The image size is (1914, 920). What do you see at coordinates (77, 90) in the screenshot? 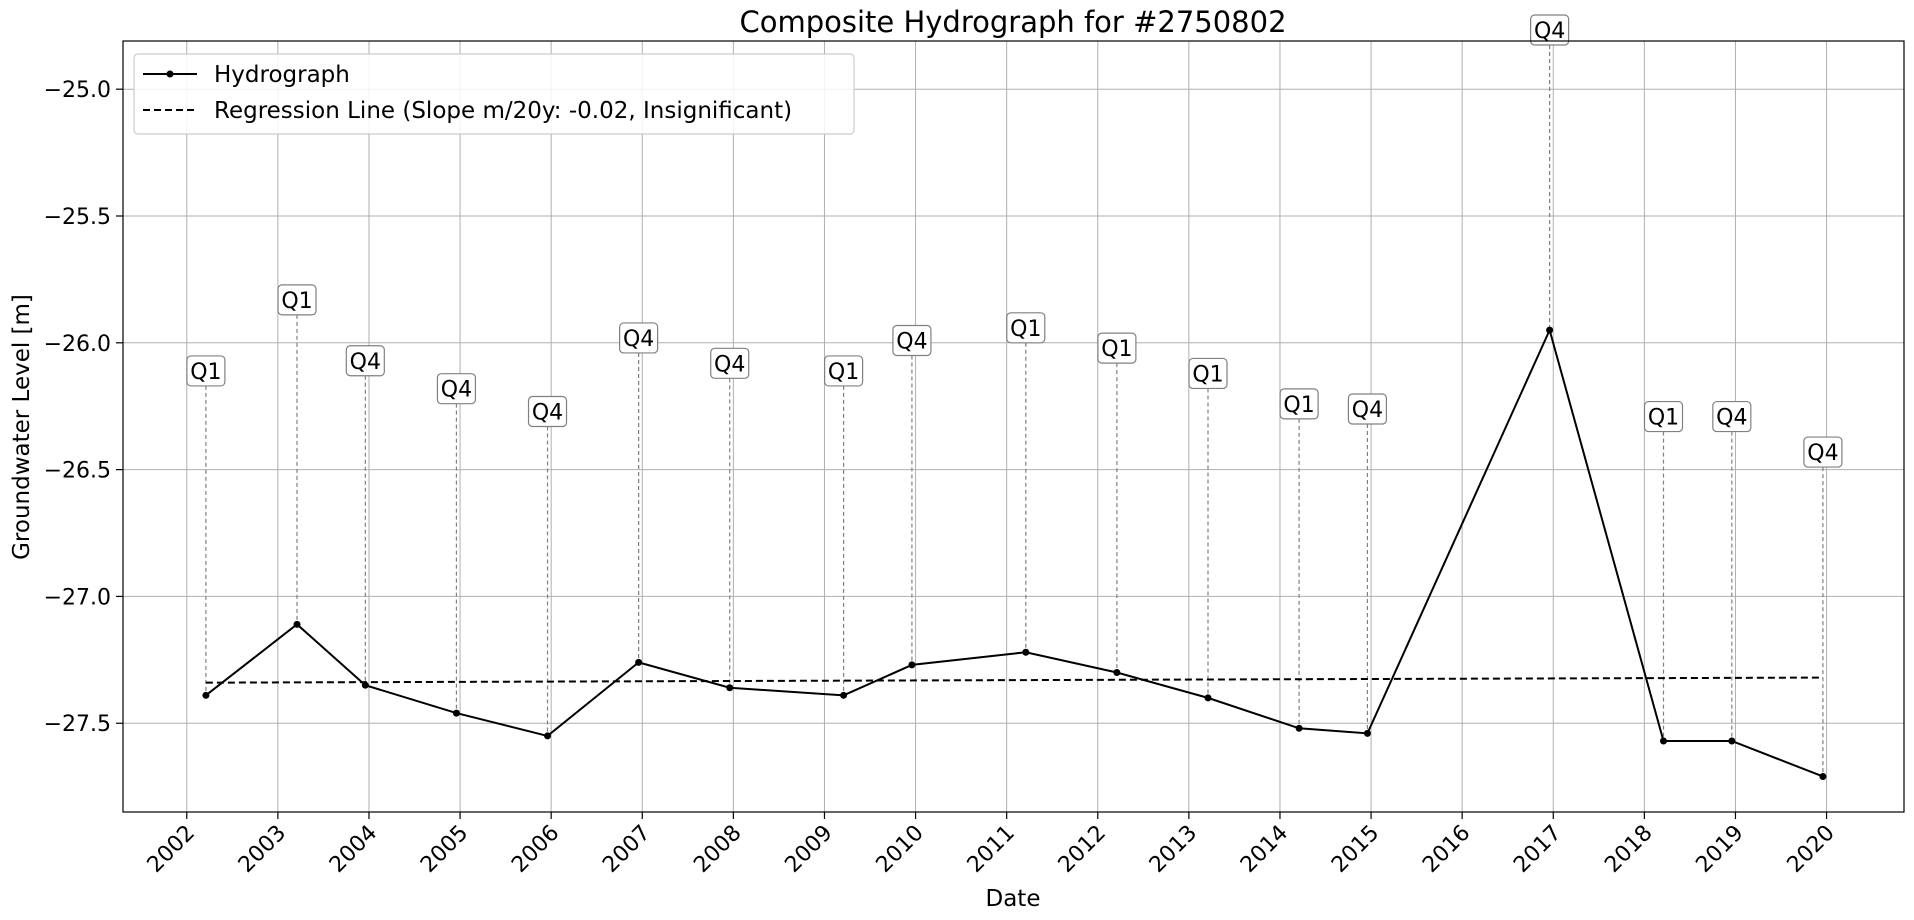
I see `y-tick-label: −25.0` at bounding box center [77, 90].